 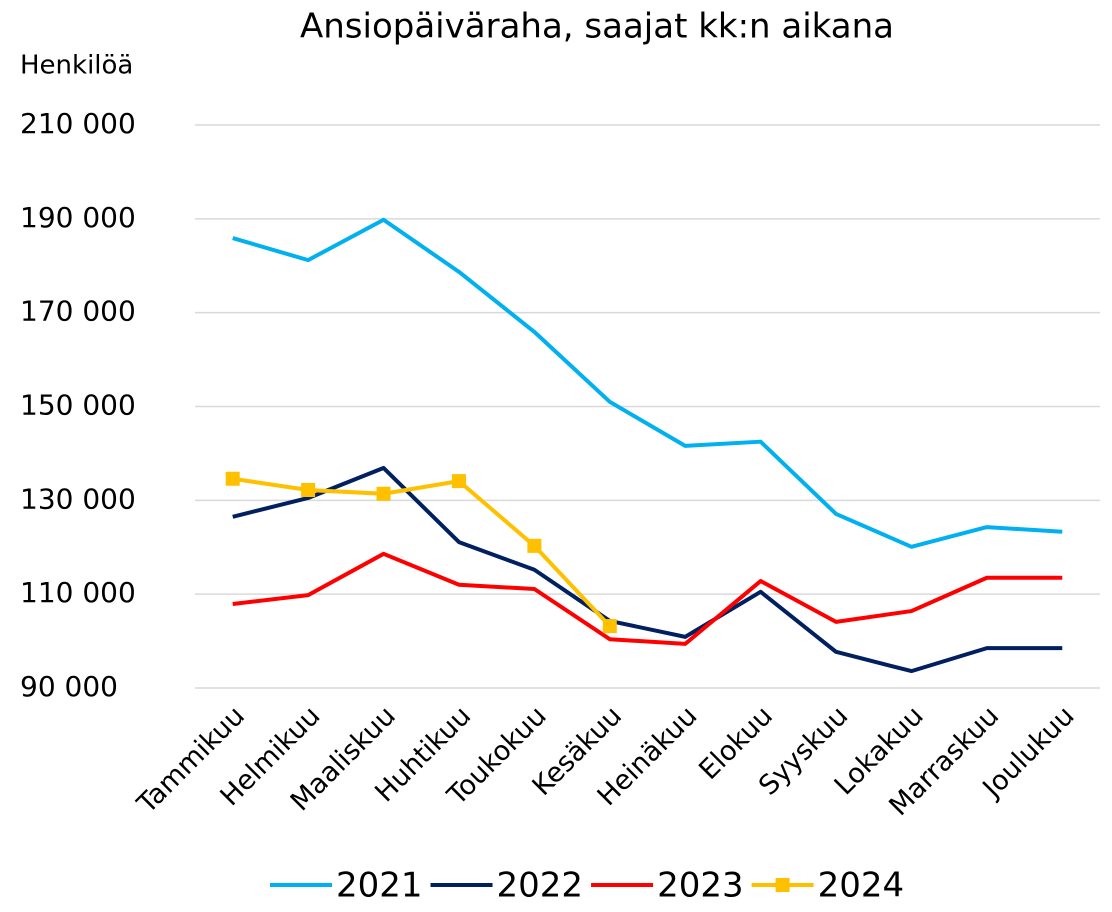 What do you see at coordinates (782, 885) in the screenshot?
I see `legend-marker` at bounding box center [782, 885].